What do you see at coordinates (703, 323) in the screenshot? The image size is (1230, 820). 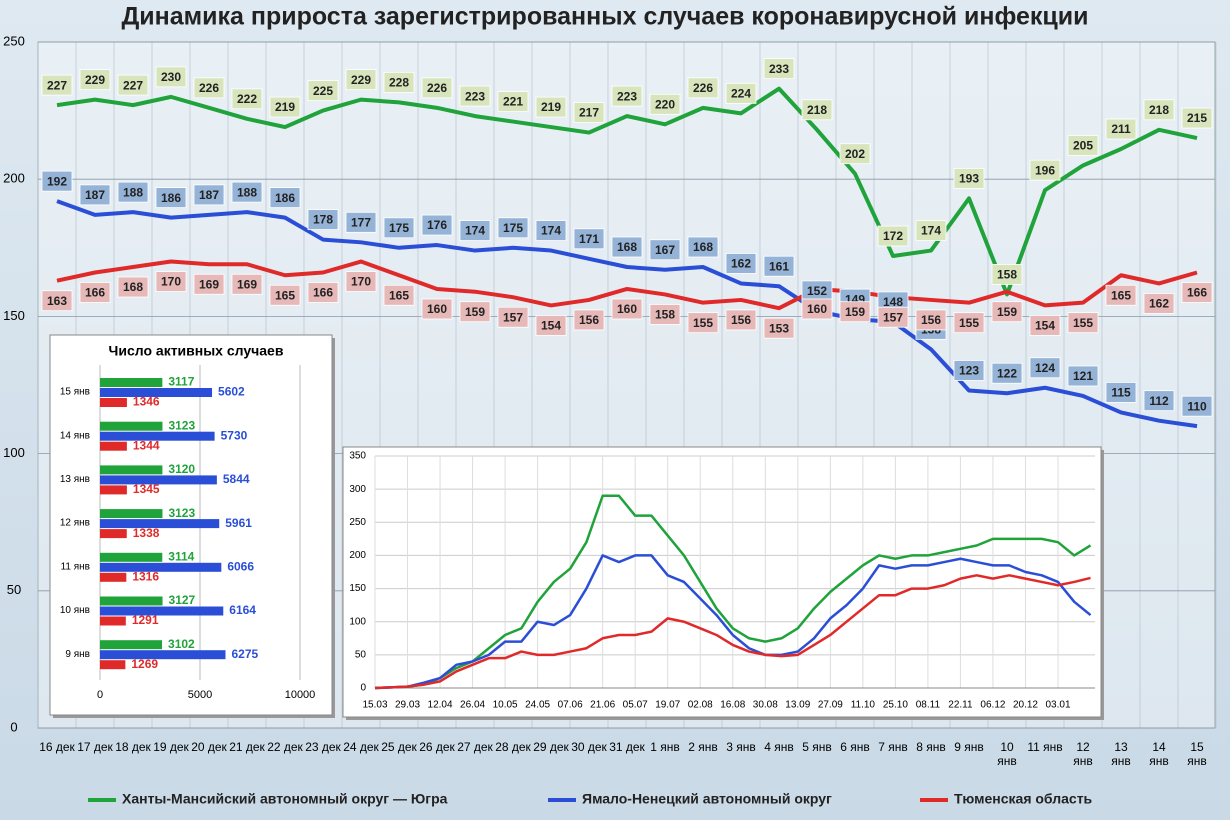 I see `data-label: 155` at bounding box center [703, 323].